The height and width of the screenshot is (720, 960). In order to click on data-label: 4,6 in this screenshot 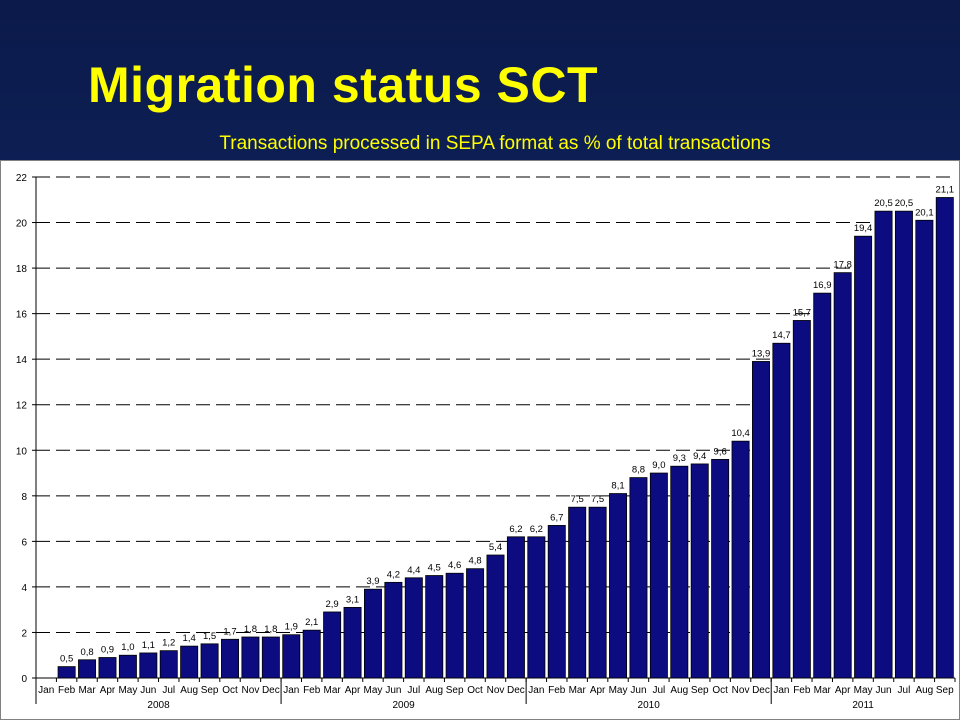, I will do `click(454, 565)`.